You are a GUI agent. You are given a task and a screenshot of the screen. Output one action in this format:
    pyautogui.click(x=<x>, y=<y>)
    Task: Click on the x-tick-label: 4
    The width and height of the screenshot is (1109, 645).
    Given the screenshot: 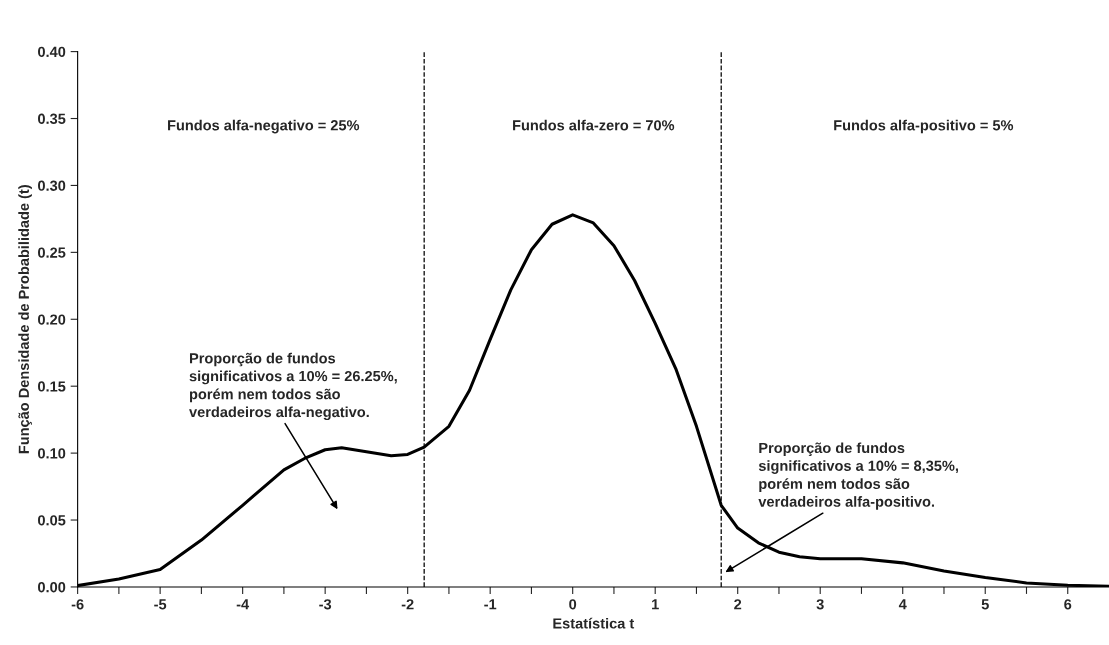 What is the action you would take?
    pyautogui.click(x=902, y=604)
    